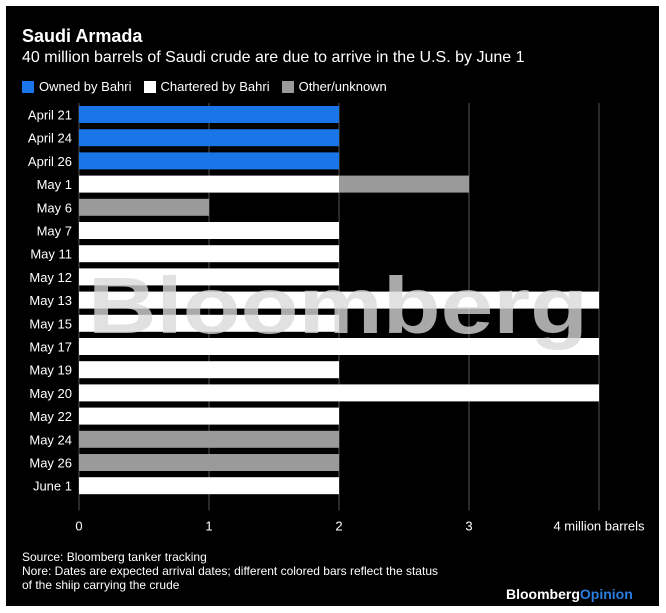  I want to click on legend-item-chartered: Chartered by Bahri, so click(206, 86).